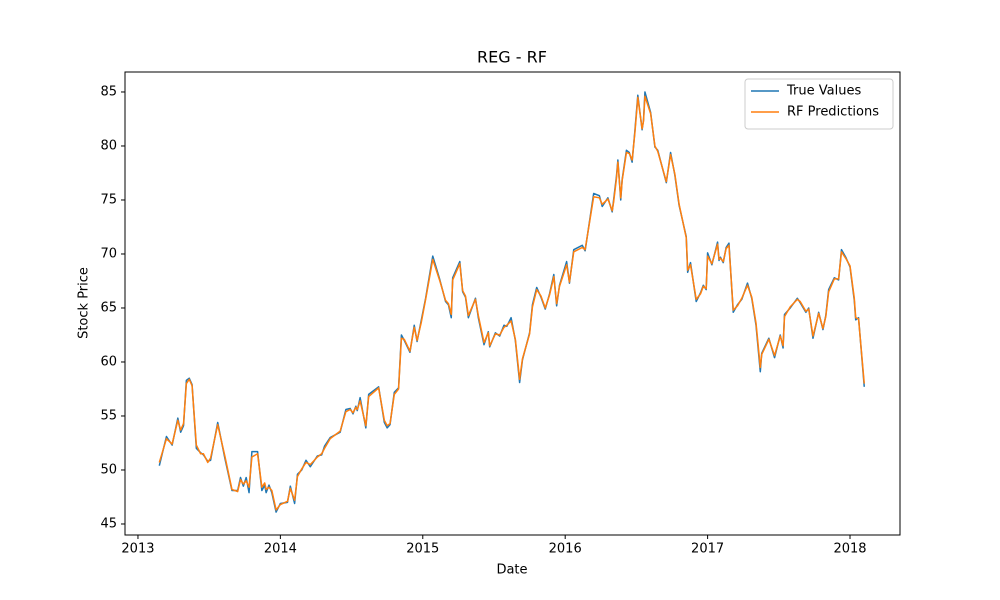 This screenshot has width=1000, height=600. I want to click on legend-label: RF Predictions, so click(833, 112).